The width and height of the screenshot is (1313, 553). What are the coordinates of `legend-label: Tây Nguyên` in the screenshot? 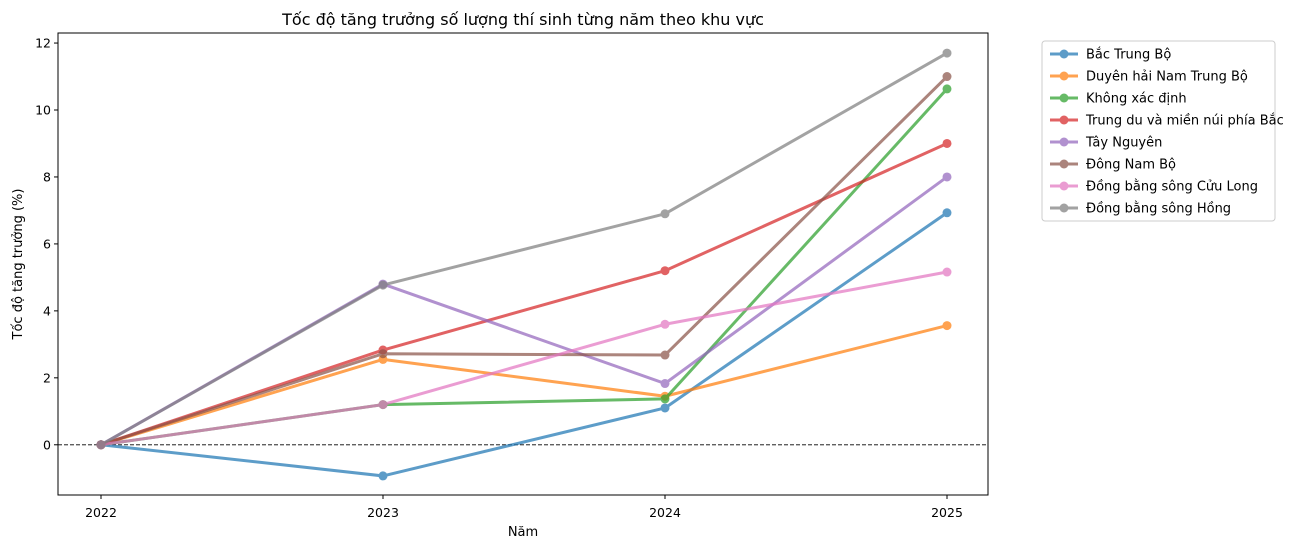 It's located at (1123, 143).